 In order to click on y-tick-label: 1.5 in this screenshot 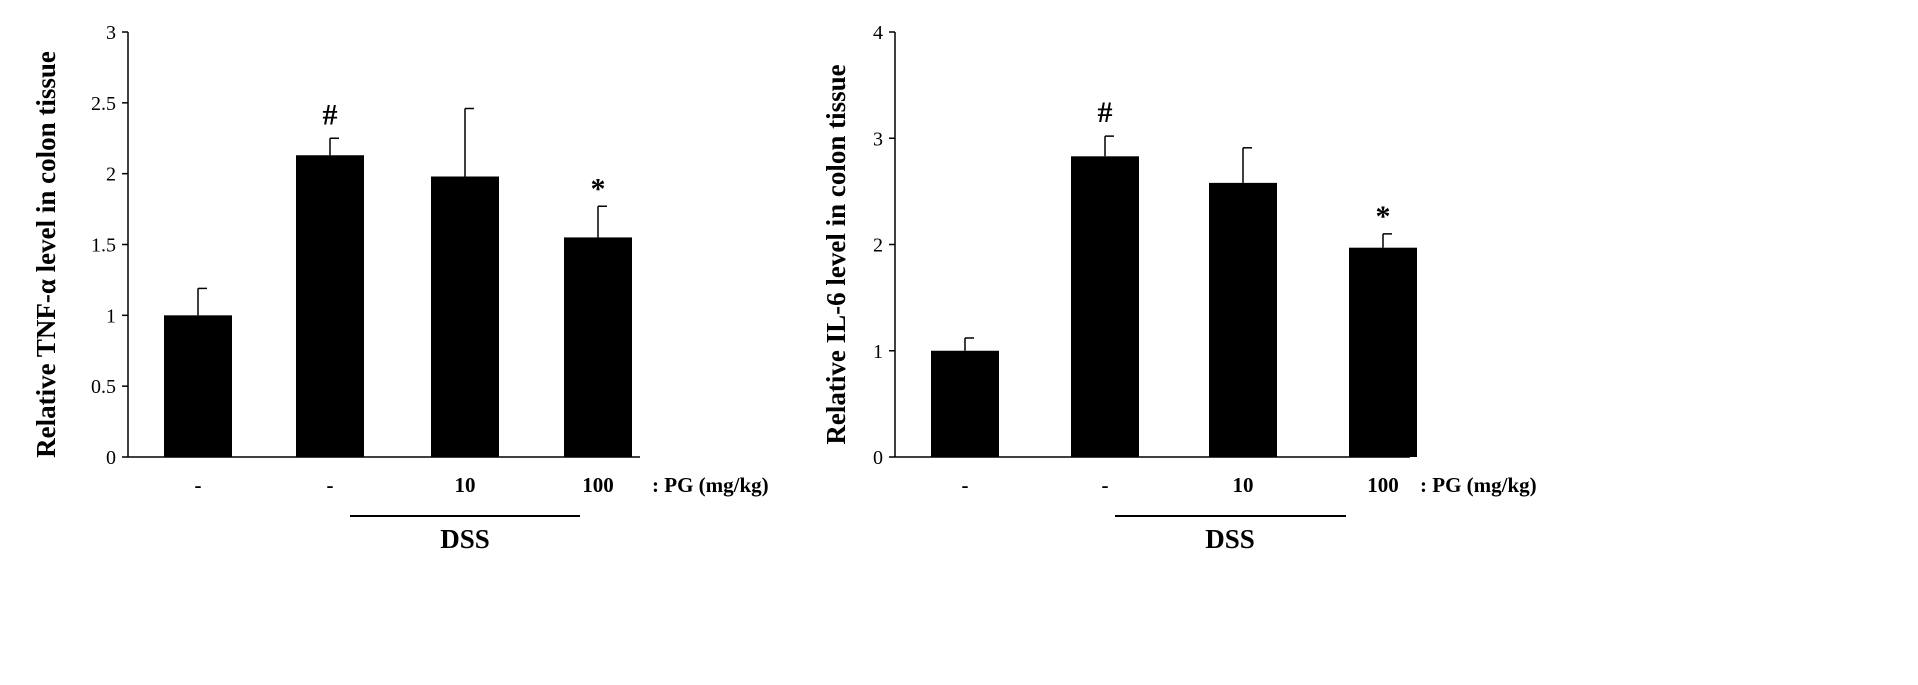, I will do `click(103, 246)`.